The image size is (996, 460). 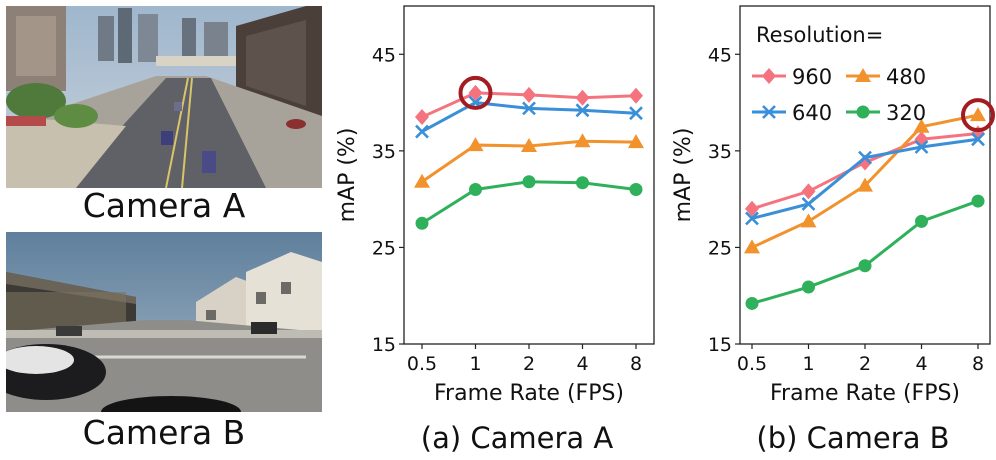 I want to click on camera-a-photo, so click(x=164, y=97).